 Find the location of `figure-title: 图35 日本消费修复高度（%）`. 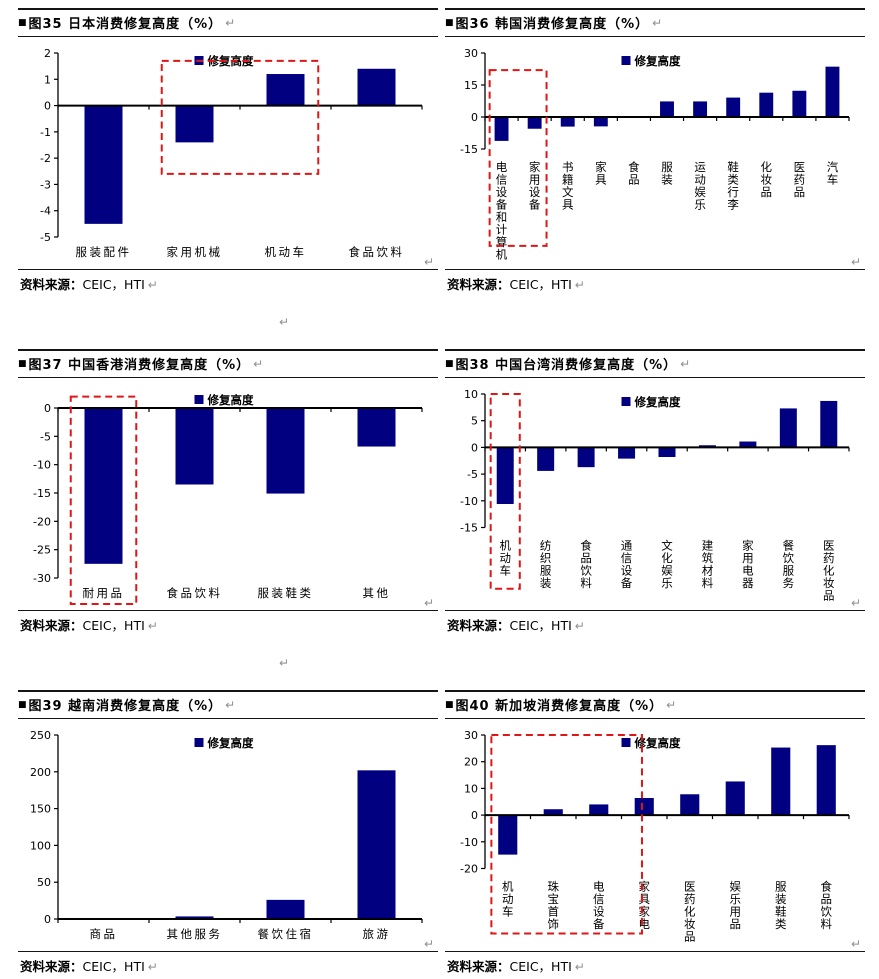

figure-title: 图35 日本消费修复高度（%） is located at coordinates (126, 22).